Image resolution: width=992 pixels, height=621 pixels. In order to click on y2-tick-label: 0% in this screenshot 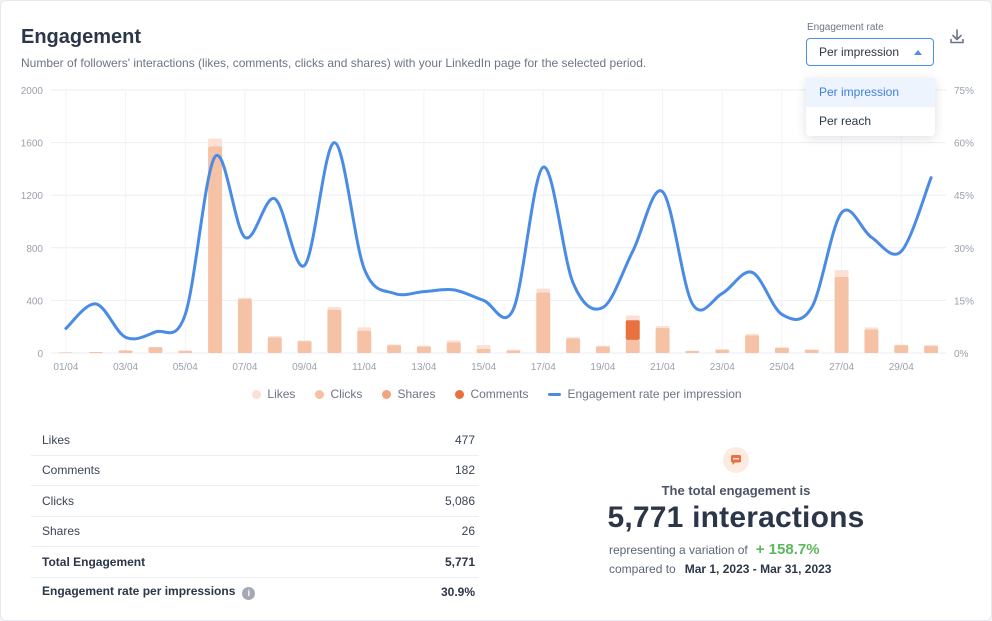, I will do `click(961, 354)`.